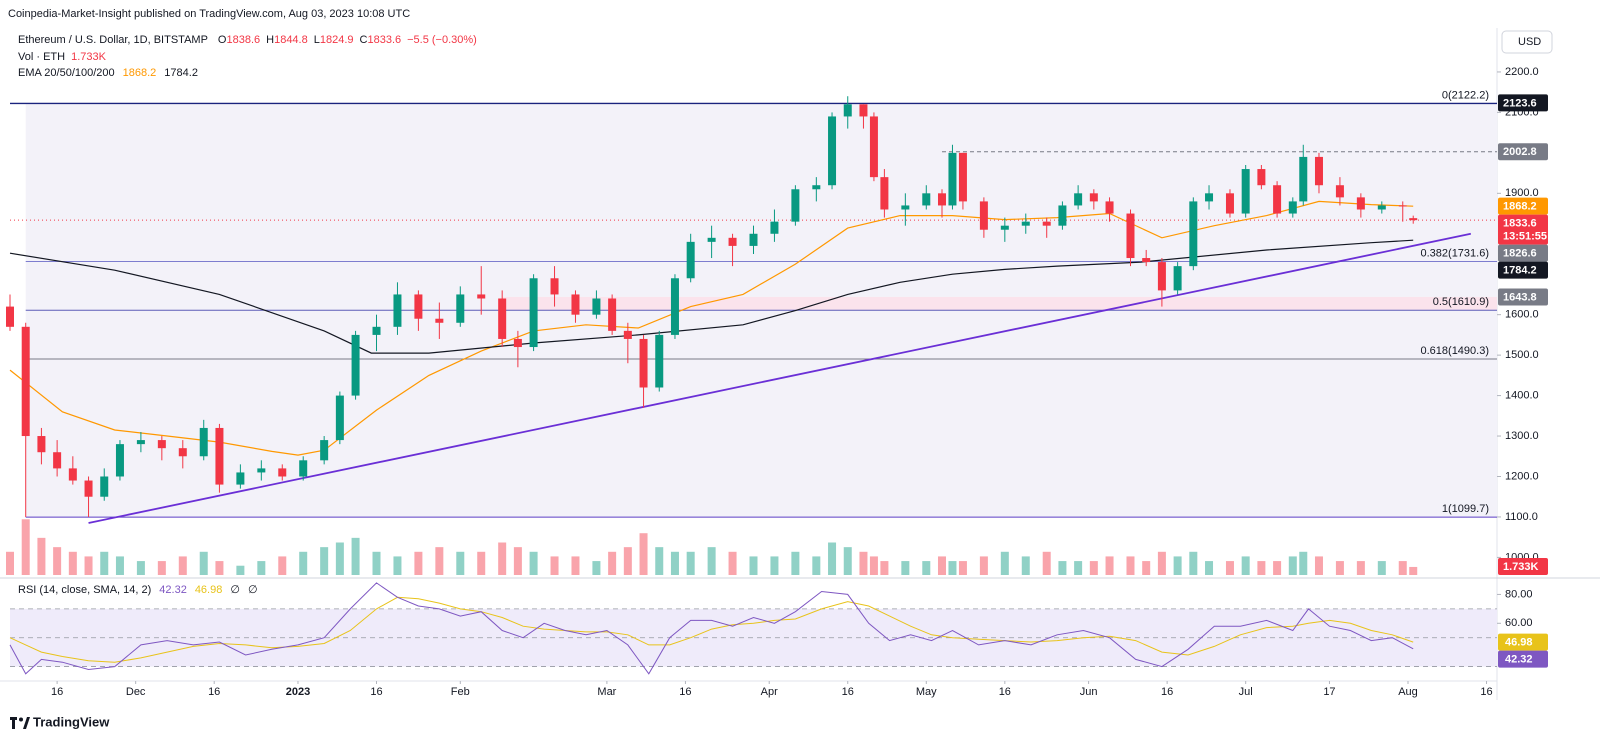  Describe the element at coordinates (384, 40) in the screenshot. I see `legend-ohlc-value: 1833.6` at that location.